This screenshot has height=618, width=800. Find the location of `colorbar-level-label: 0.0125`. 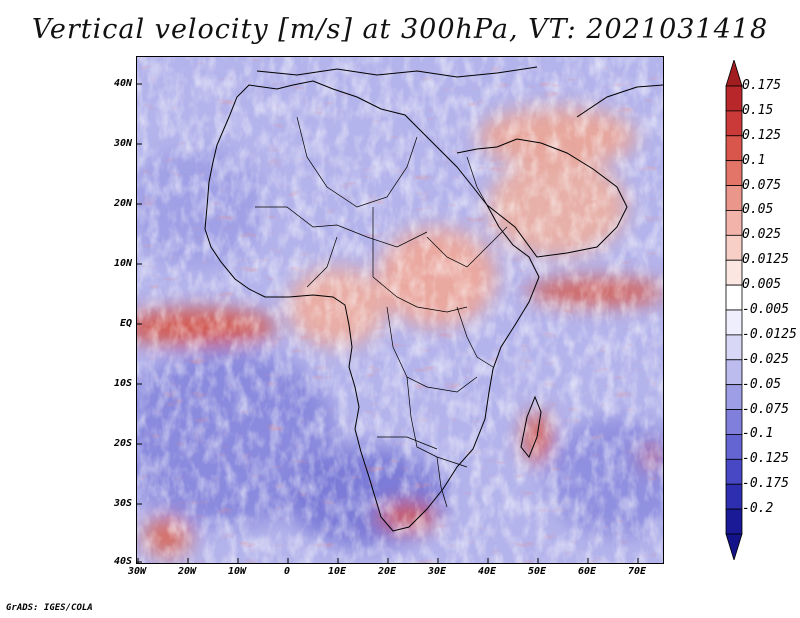

colorbar-level-label: 0.0125 is located at coordinates (765, 260).